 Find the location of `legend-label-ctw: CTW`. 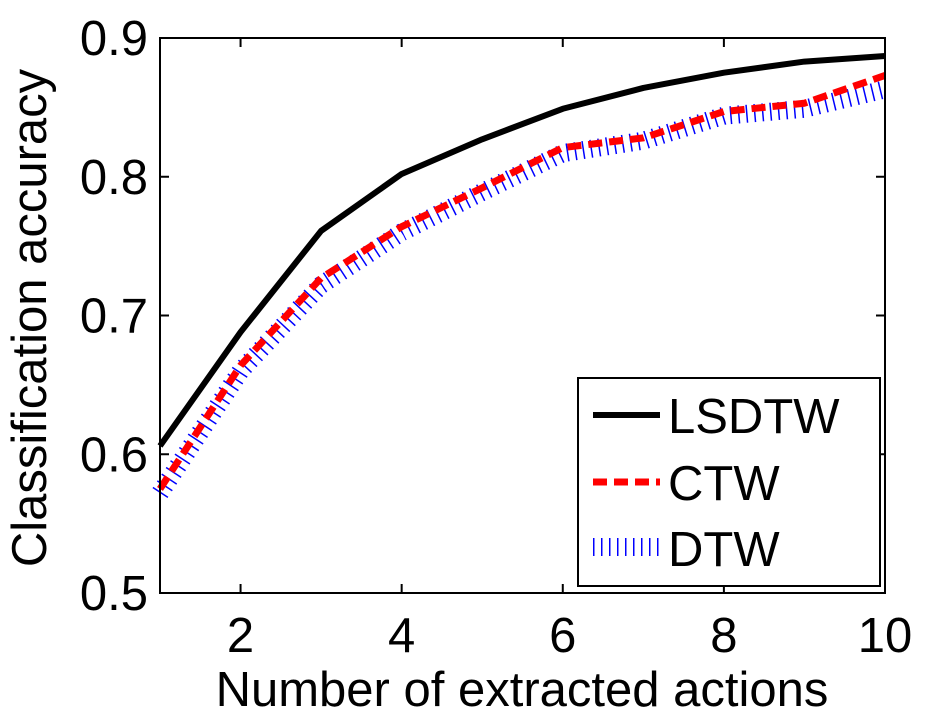

legend-label-ctw: CTW is located at coordinates (724, 484).